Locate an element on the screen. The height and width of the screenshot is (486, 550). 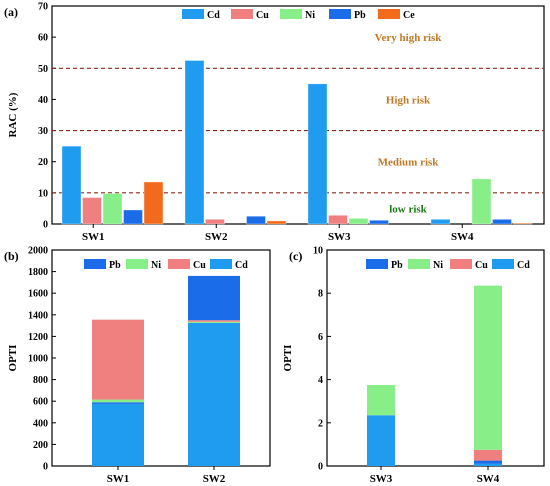
bar-ce-sw4 is located at coordinates (522, 223).